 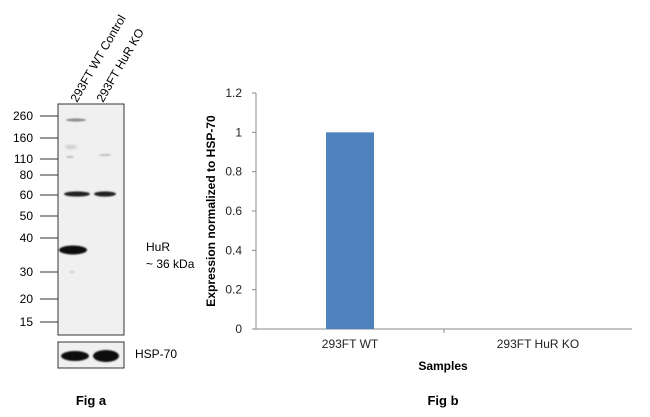 What do you see at coordinates (233, 93) in the screenshot?
I see `y-tick-label: 1.2` at bounding box center [233, 93].